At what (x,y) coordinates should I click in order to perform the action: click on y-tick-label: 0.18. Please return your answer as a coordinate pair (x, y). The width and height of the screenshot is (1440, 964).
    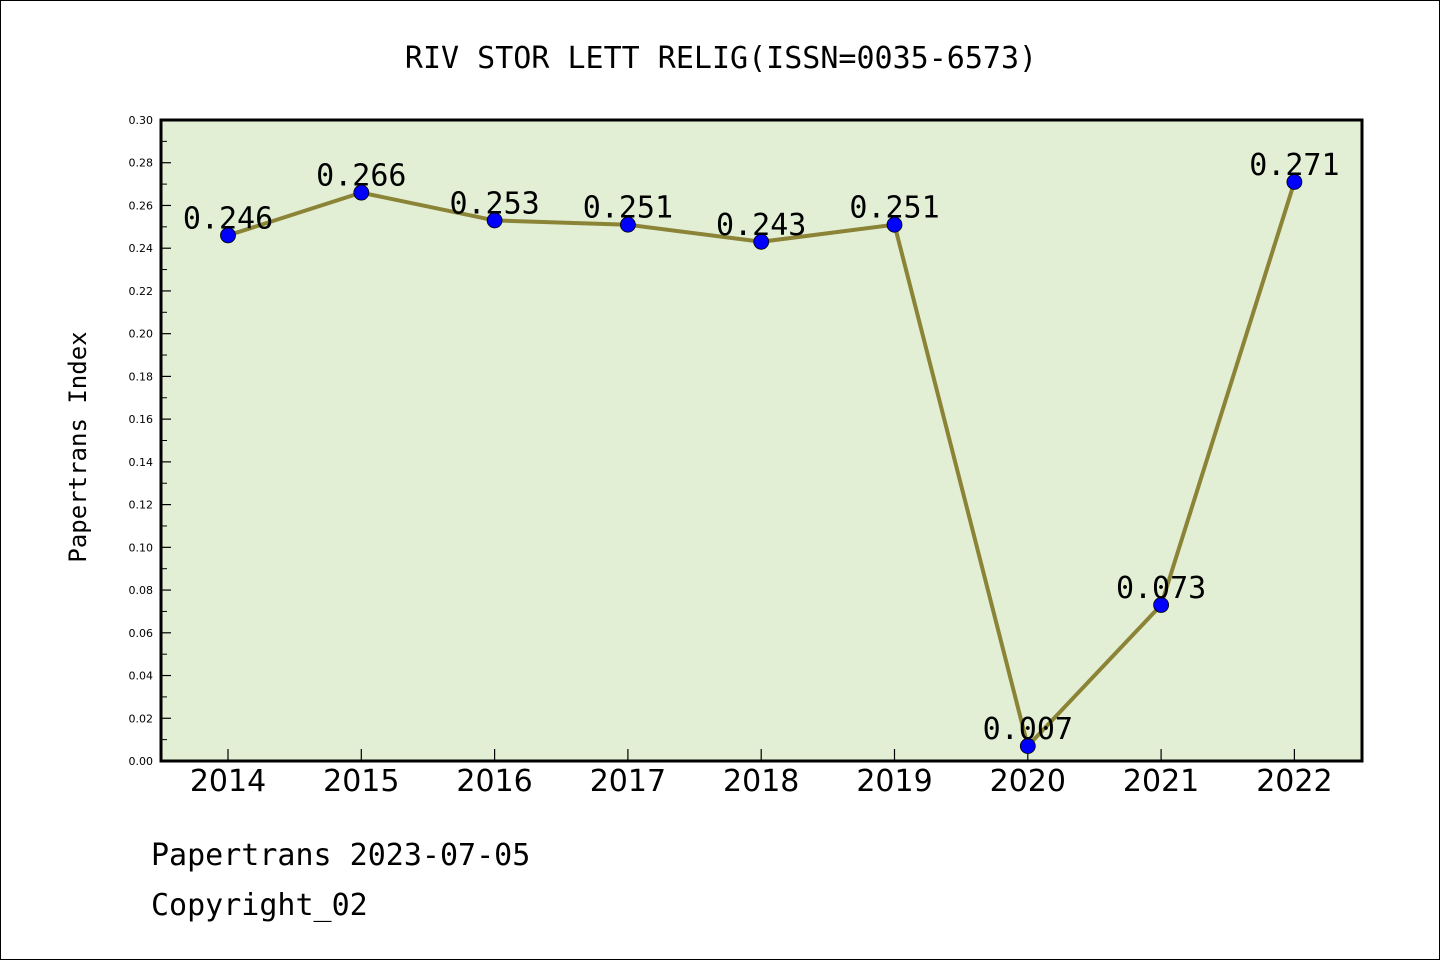
    Looking at the image, I should click on (141, 376).